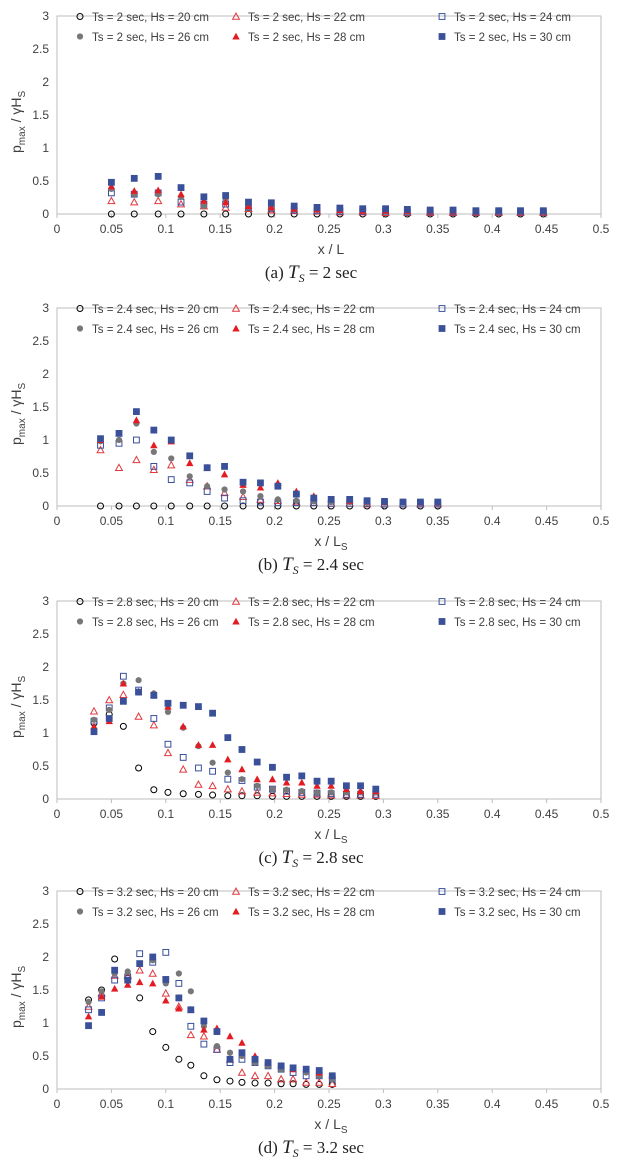 Image resolution: width=622 pixels, height=1170 pixels. What do you see at coordinates (517, 913) in the screenshot?
I see `legend-label: Ts = 3.2 sec, Hs = 30 cm` at bounding box center [517, 913].